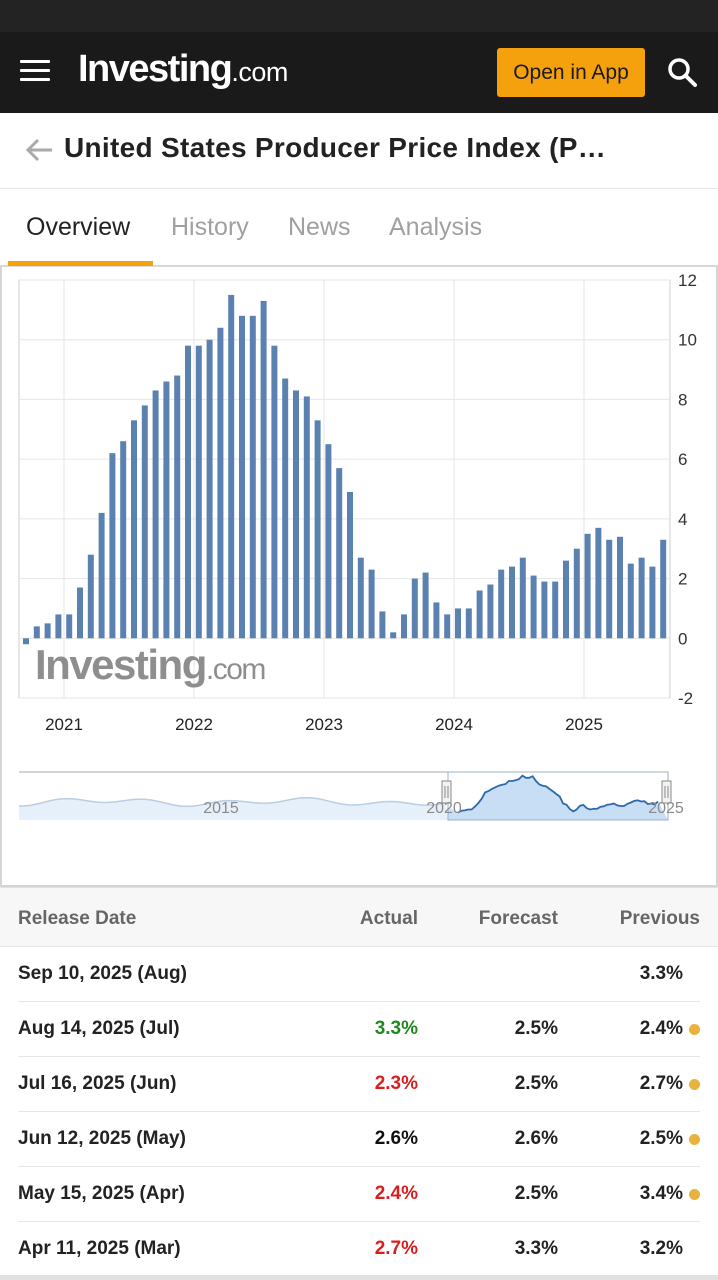 This screenshot has height=1280, width=718. What do you see at coordinates (319, 227) in the screenshot?
I see `tab-news: News` at bounding box center [319, 227].